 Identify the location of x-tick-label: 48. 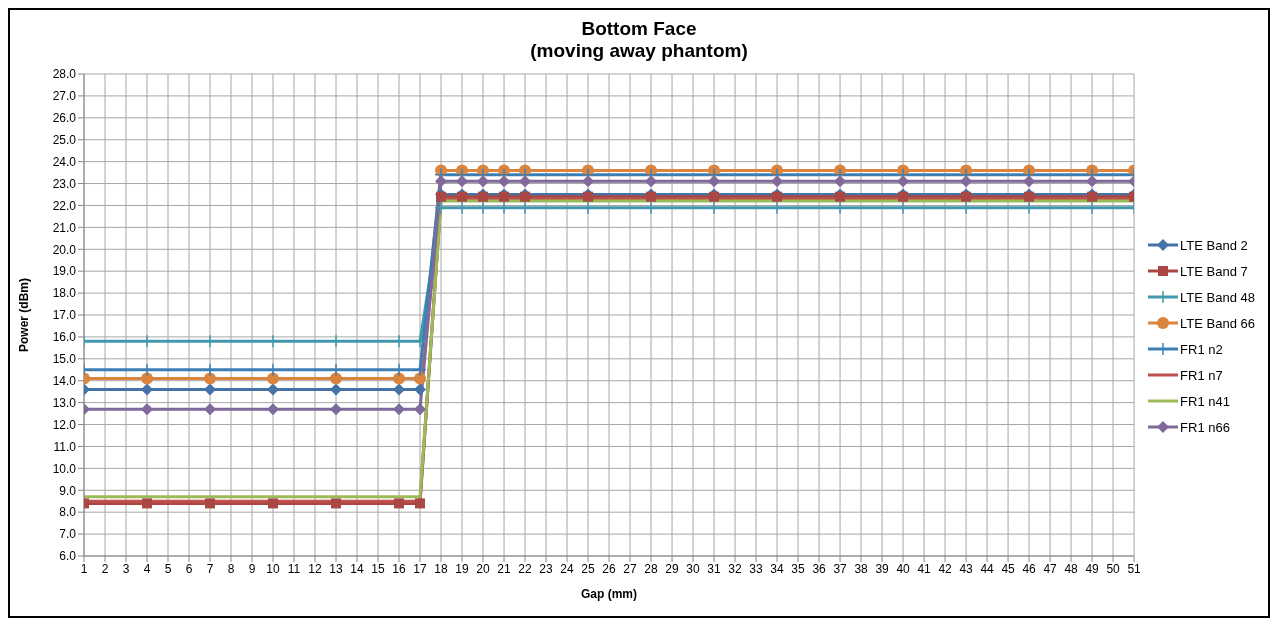
(1071, 568).